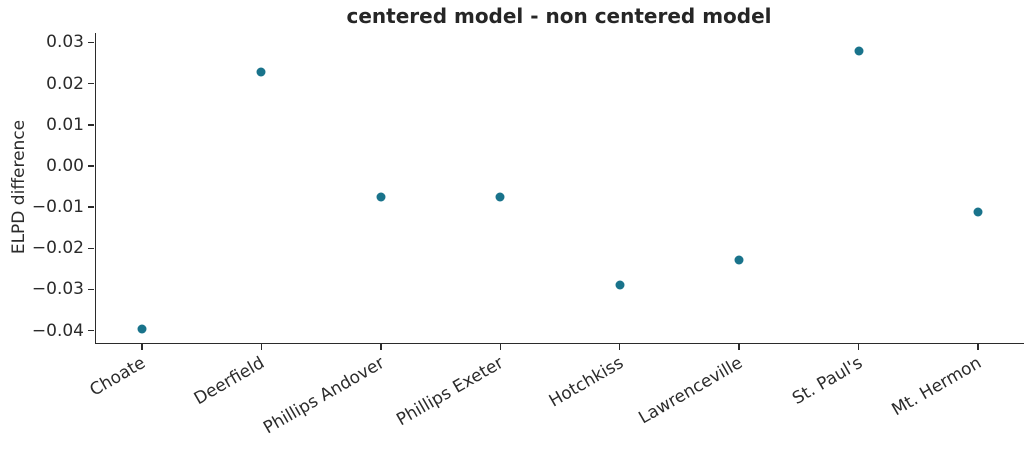 The image size is (1035, 450). What do you see at coordinates (559, 16) in the screenshot?
I see `chart-title: centered model - non centered model` at bounding box center [559, 16].